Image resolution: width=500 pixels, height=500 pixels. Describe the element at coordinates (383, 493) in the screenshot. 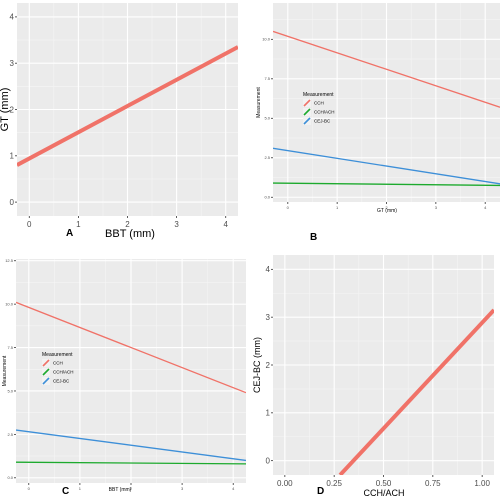

I see `x-axis-label: CCH/ACH` at that location.